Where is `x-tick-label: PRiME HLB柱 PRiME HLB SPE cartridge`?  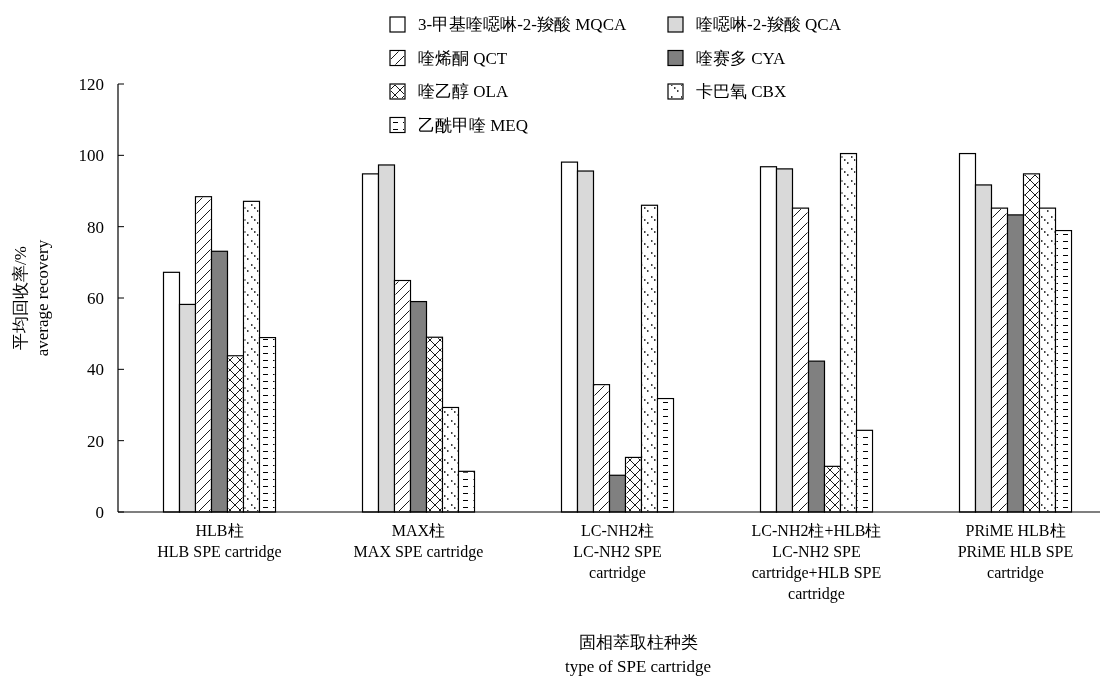 x-tick-label: PRiME HLB柱 PRiME HLB SPE cartridge is located at coordinates (1015, 552).